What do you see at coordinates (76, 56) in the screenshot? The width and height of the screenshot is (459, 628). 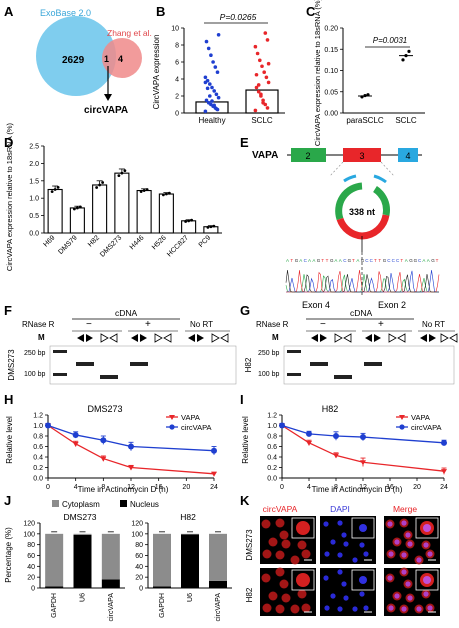 I see `venn-left-circle` at bounding box center [76, 56].